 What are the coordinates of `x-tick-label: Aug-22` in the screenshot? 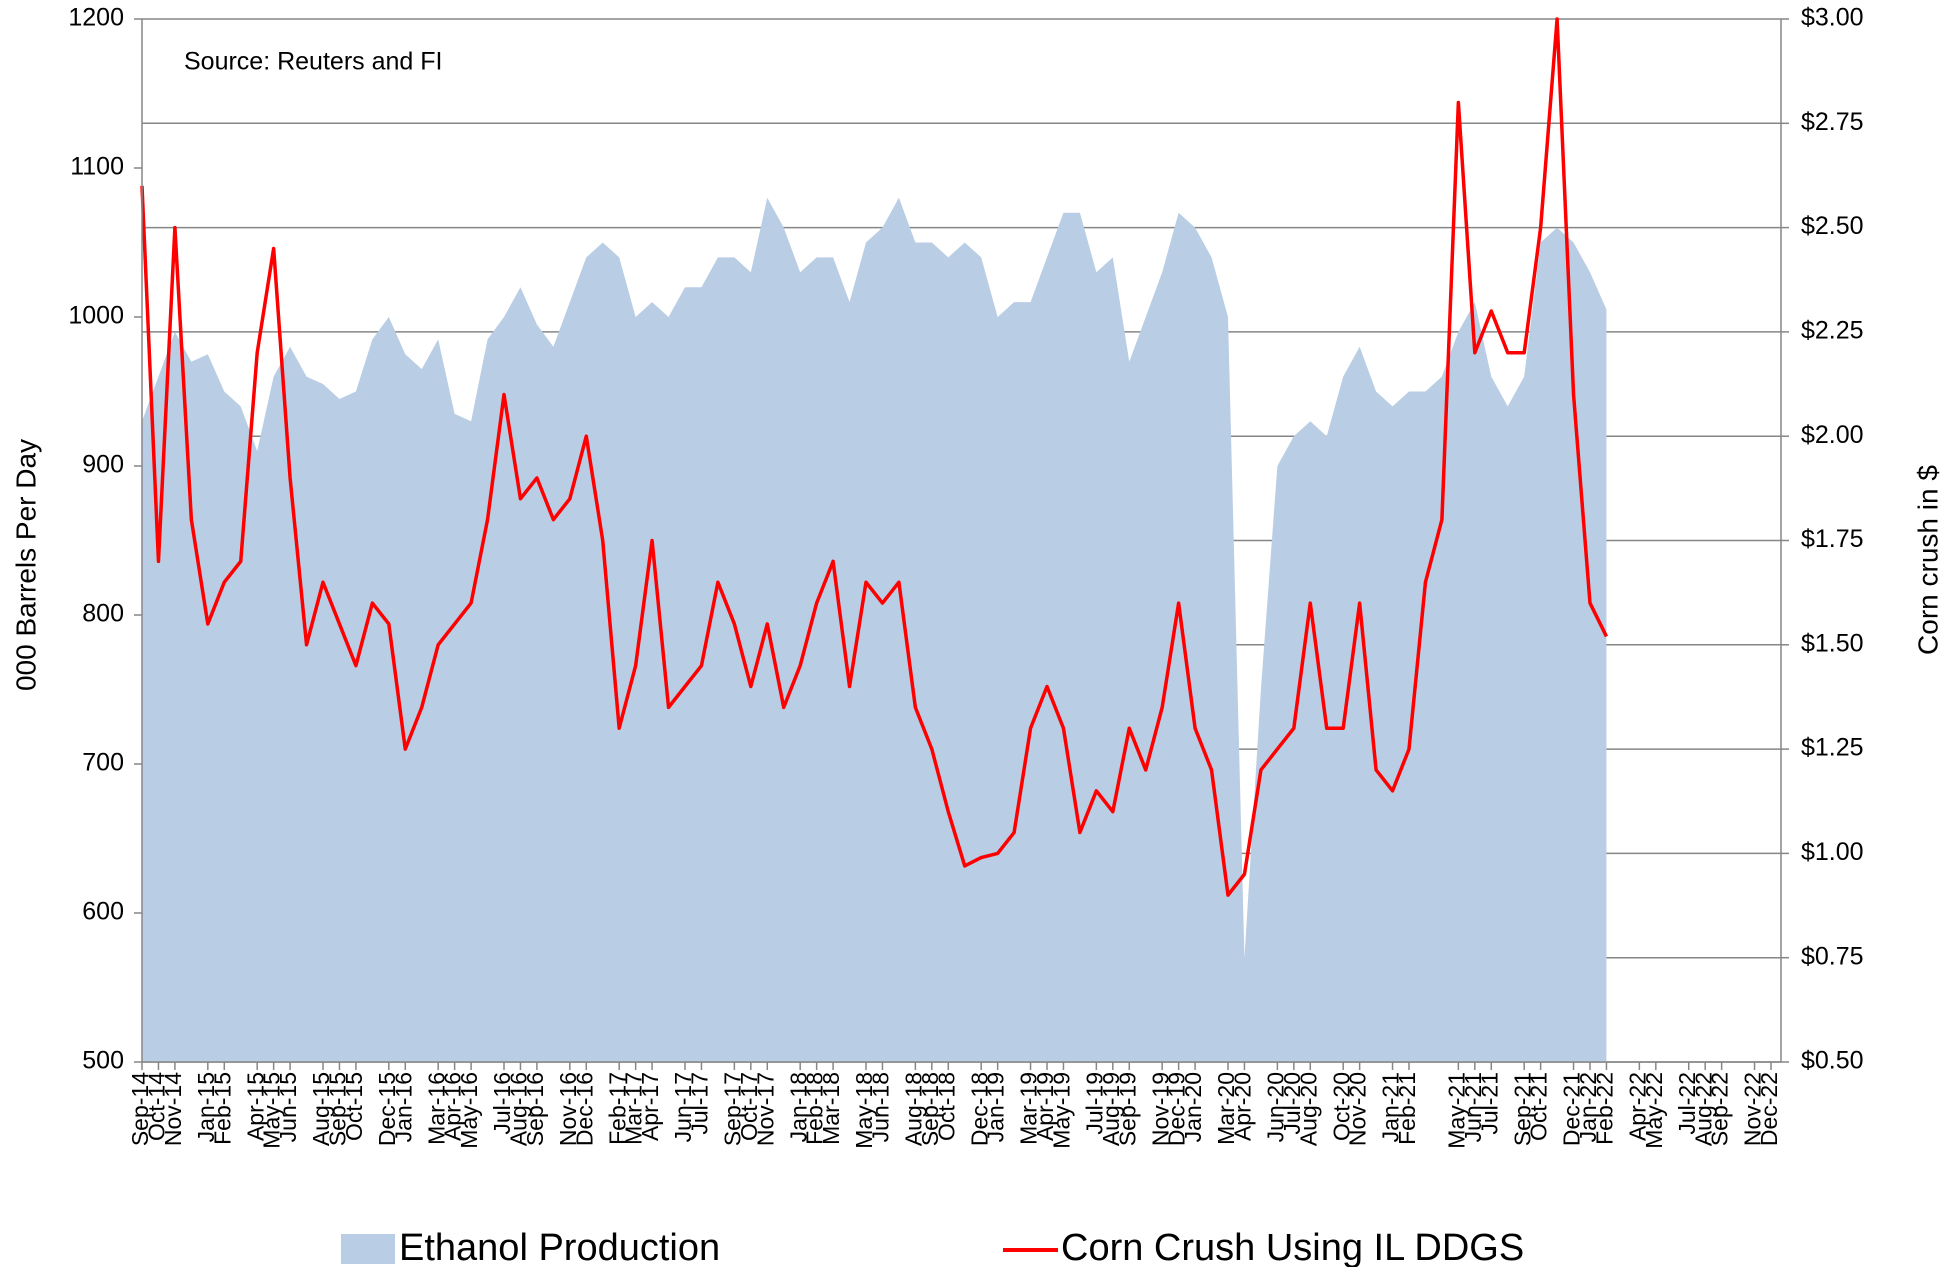 It's located at (1703, 1109).